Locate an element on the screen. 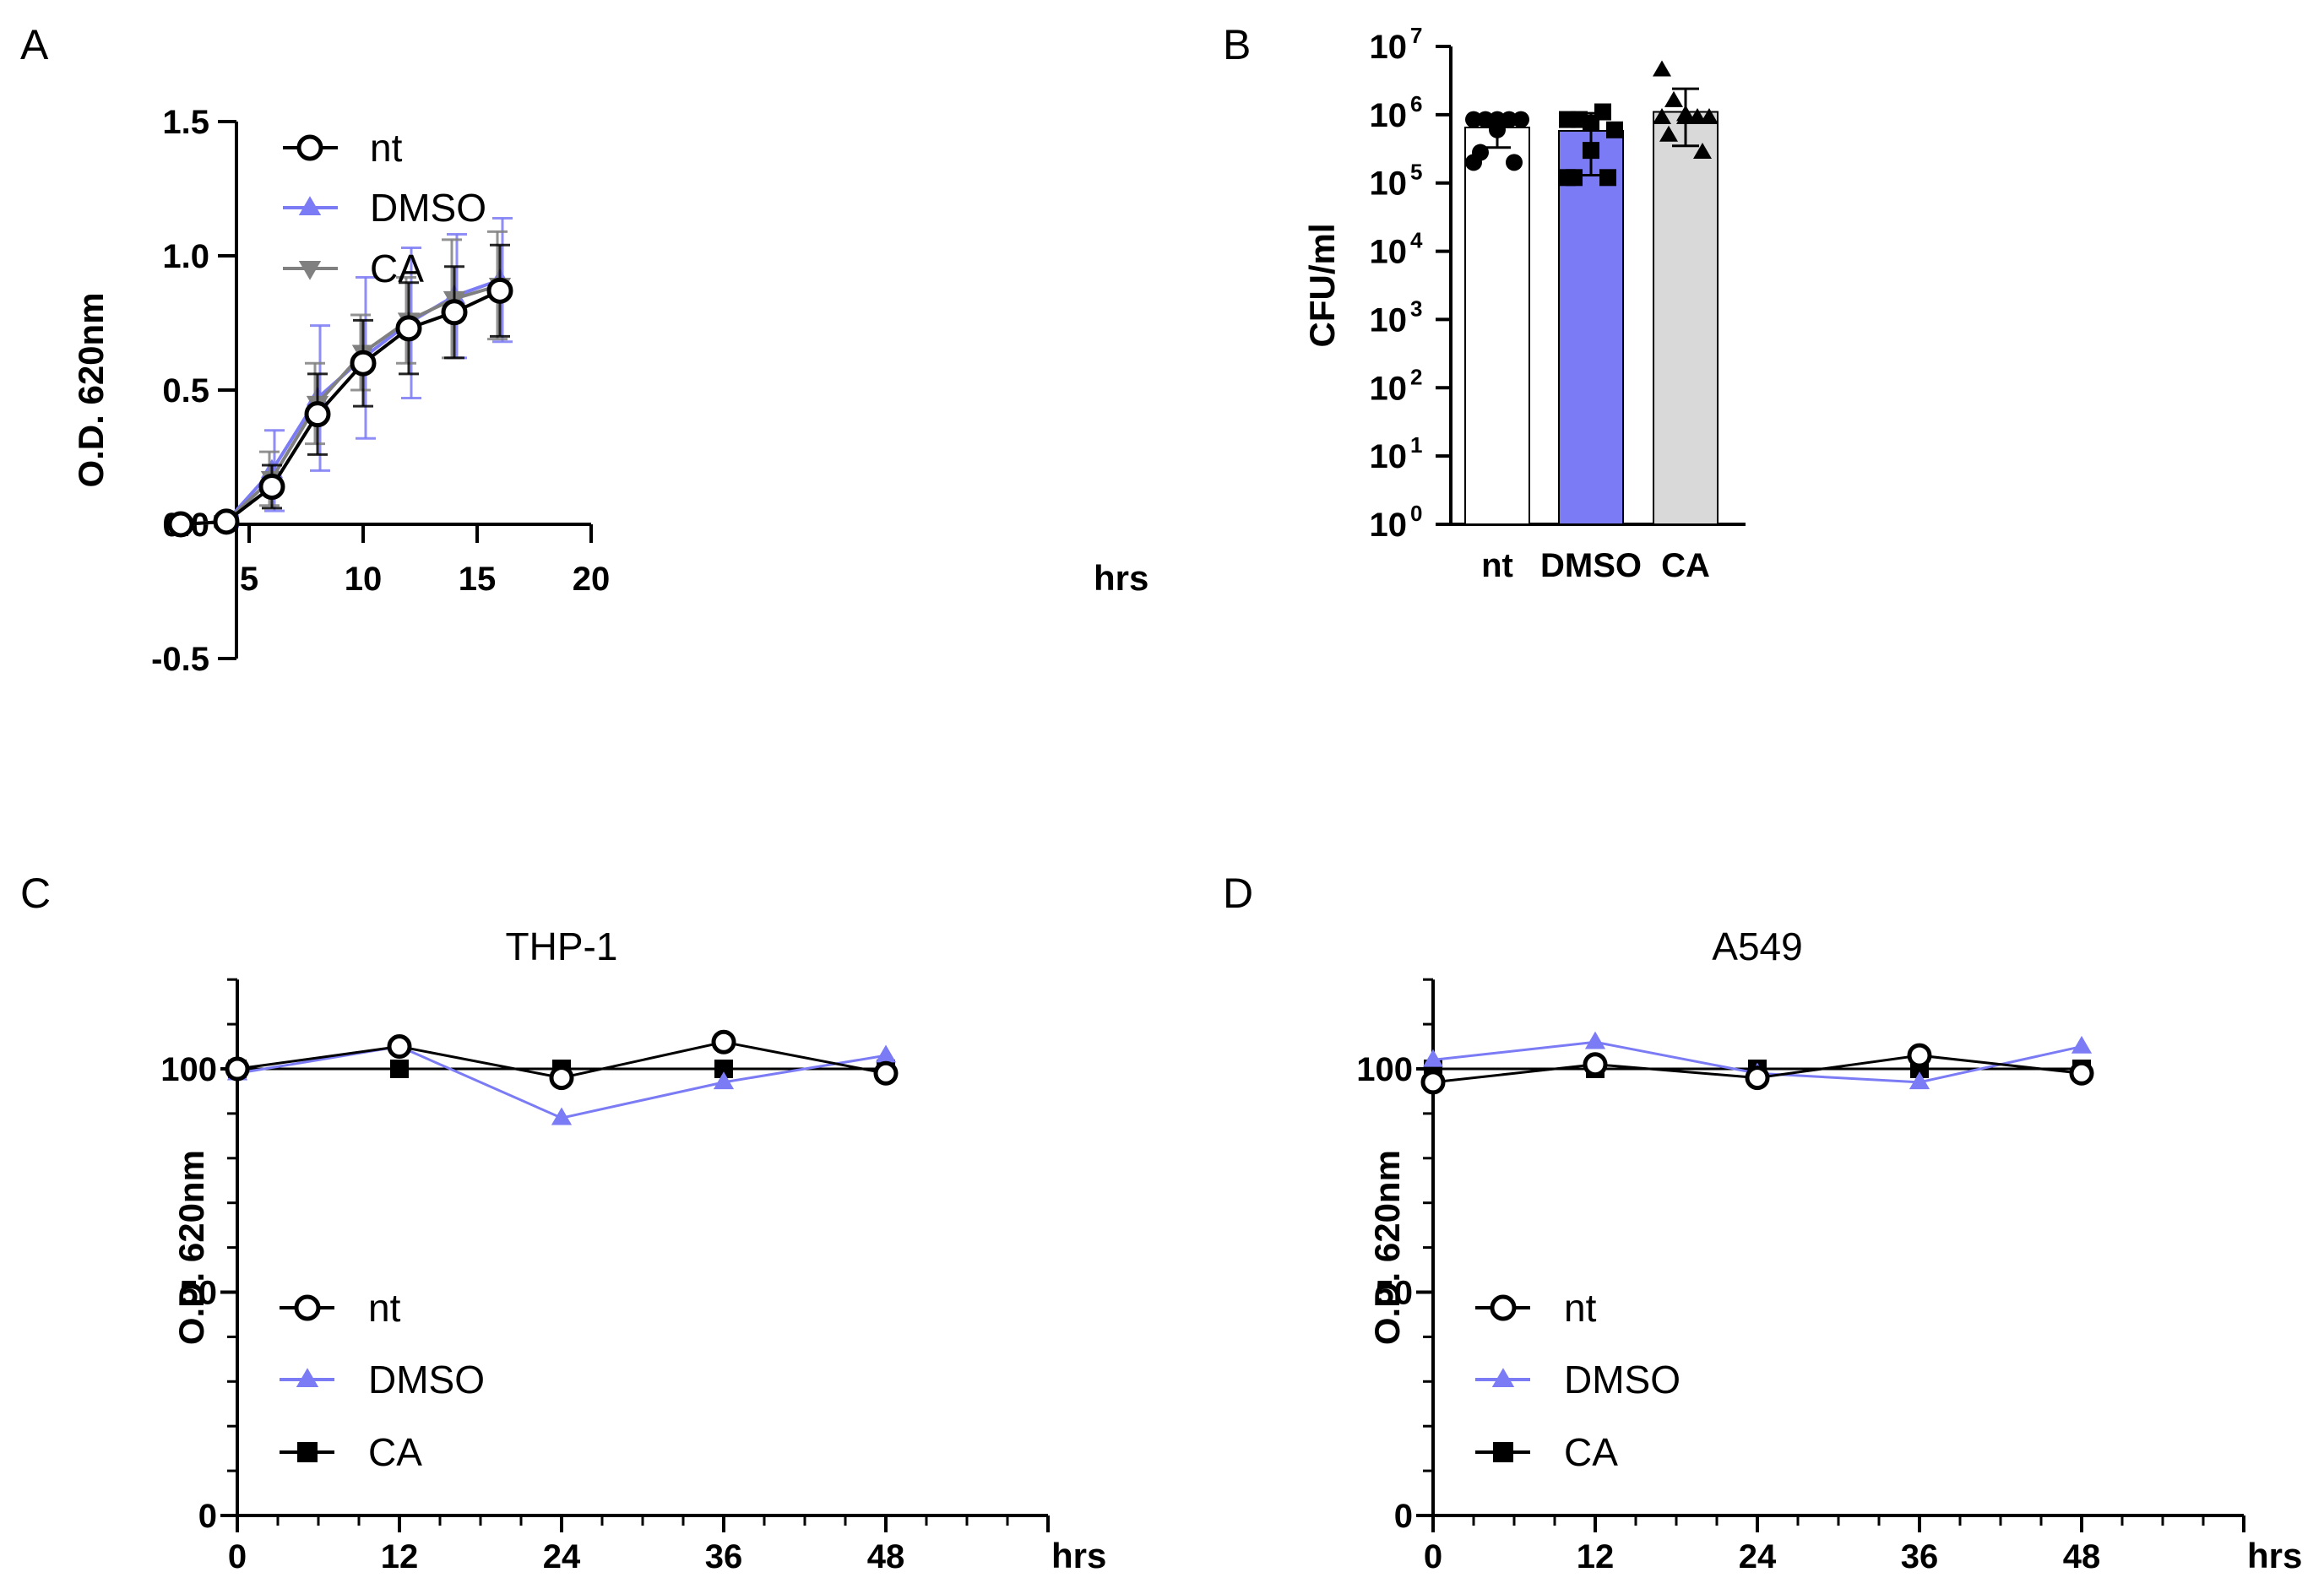 Image resolution: width=2324 pixels, height=1594 pixels. x-tick-label: 24 is located at coordinates (562, 1556).